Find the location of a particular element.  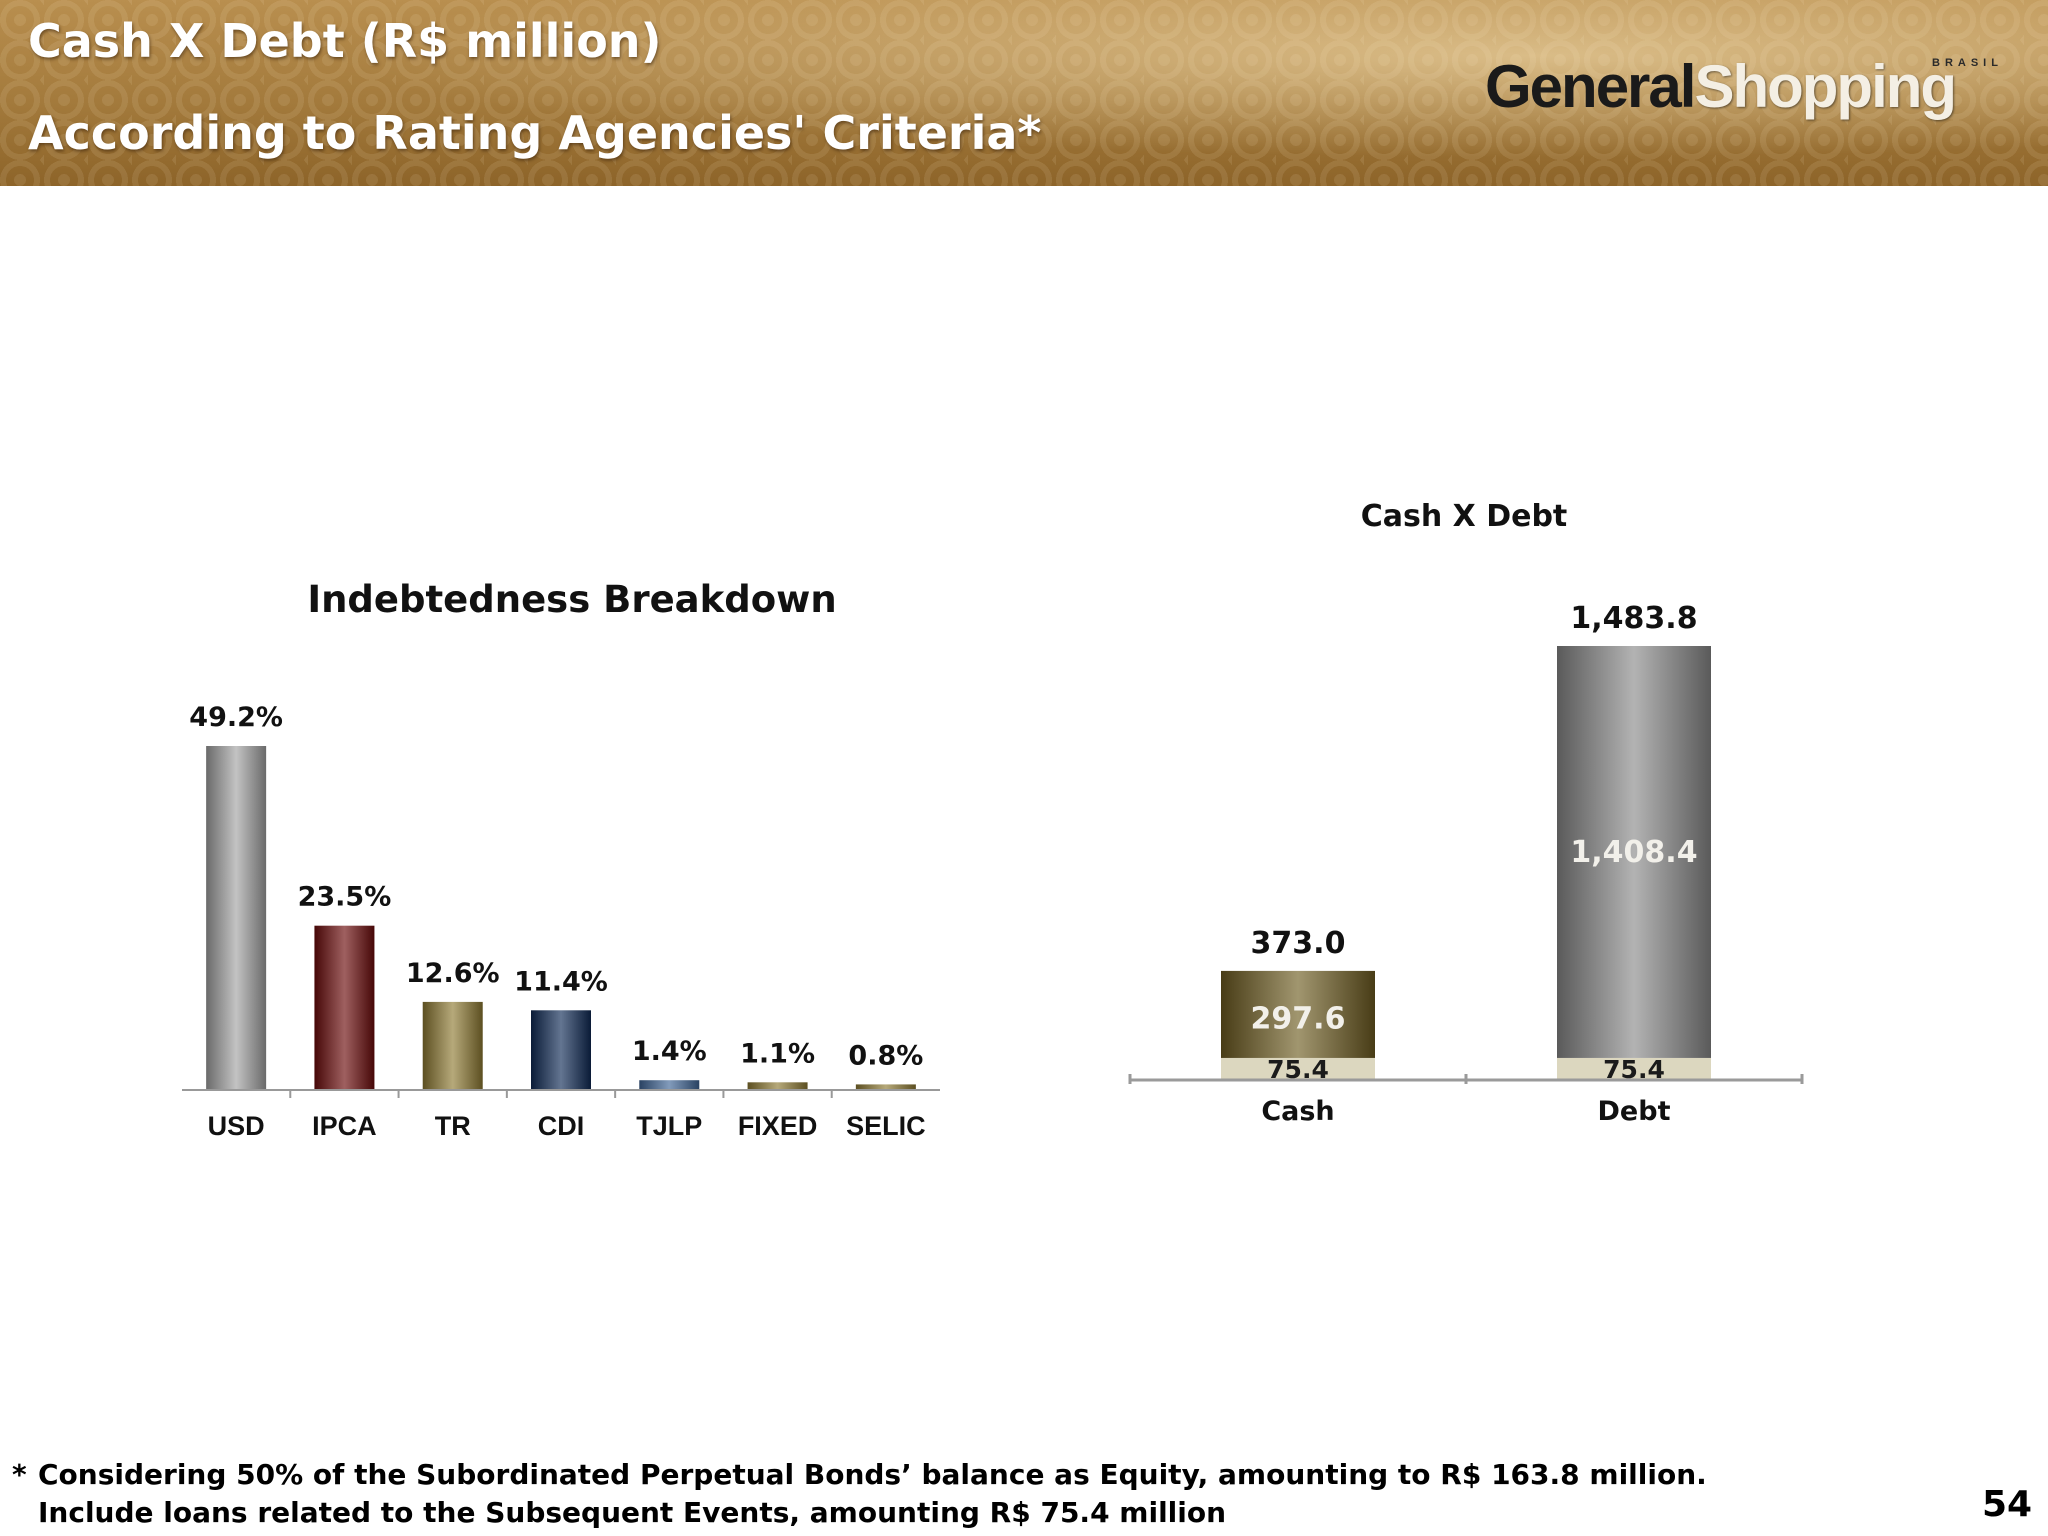

breakdown-value-label: 49.2% is located at coordinates (236, 717).